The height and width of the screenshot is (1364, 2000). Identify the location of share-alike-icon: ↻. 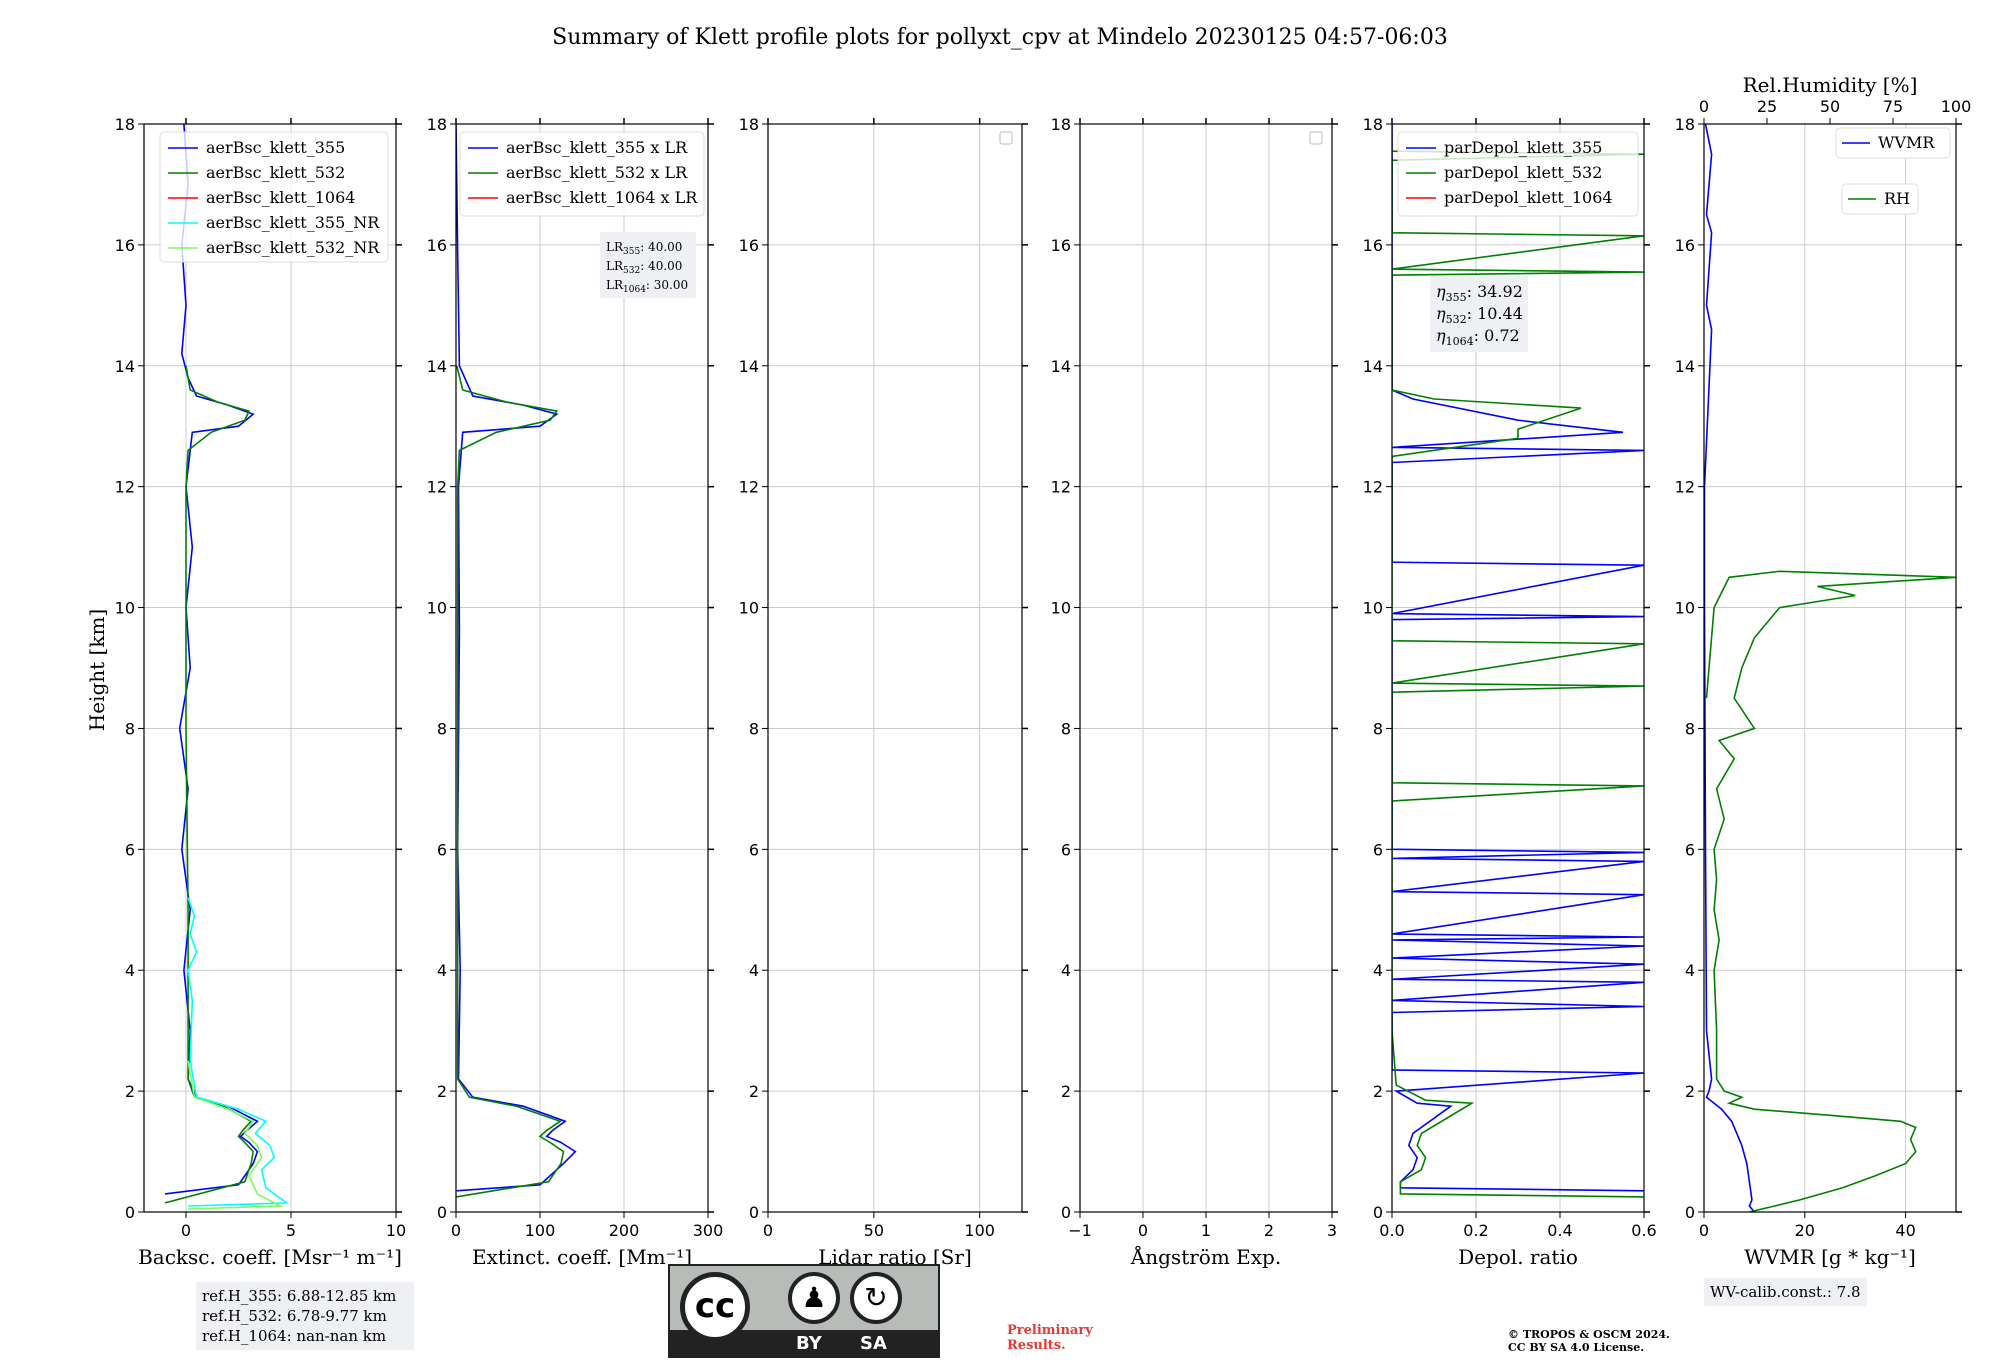
(876, 1298).